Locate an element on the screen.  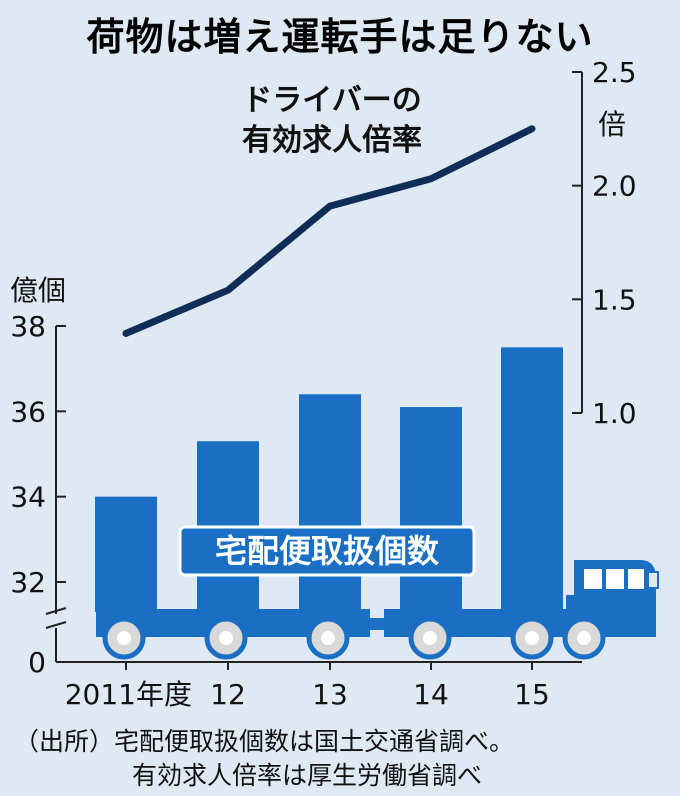
bar-label-box is located at coordinates (327, 551).